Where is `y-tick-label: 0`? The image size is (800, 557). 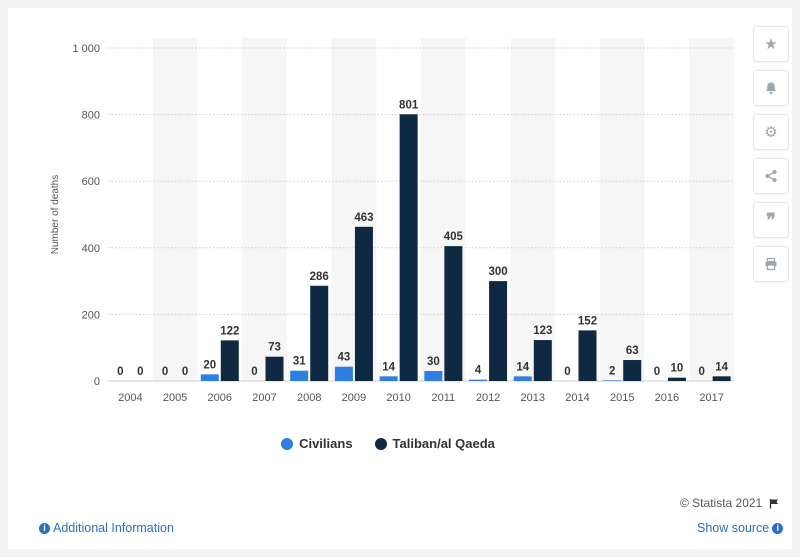
y-tick-label: 0 is located at coordinates (97, 382).